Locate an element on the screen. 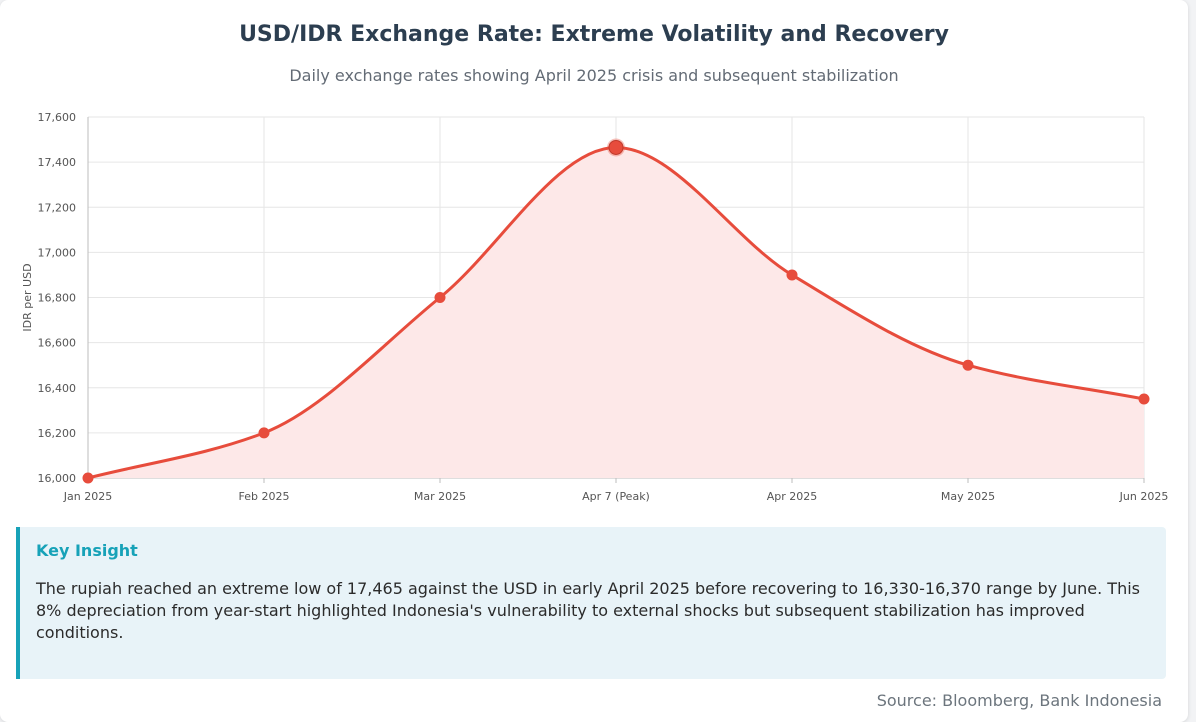 Image resolution: width=1196 pixels, height=722 pixels. y-tick-label: 16,000 is located at coordinates (57, 478).